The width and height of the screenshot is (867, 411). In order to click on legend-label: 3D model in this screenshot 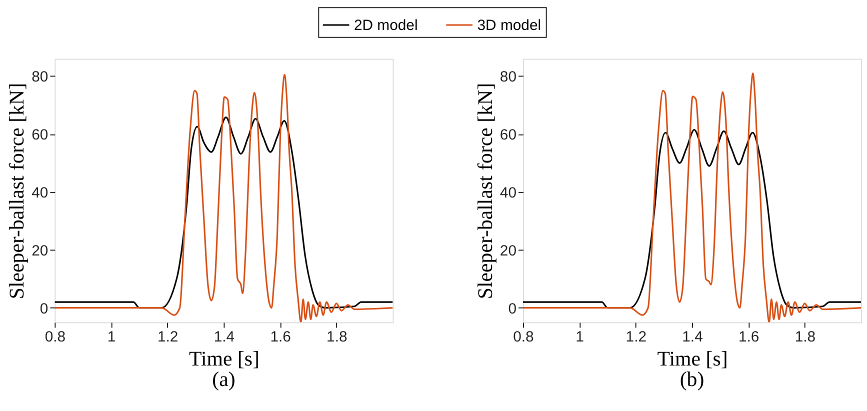, I will do `click(509, 26)`.